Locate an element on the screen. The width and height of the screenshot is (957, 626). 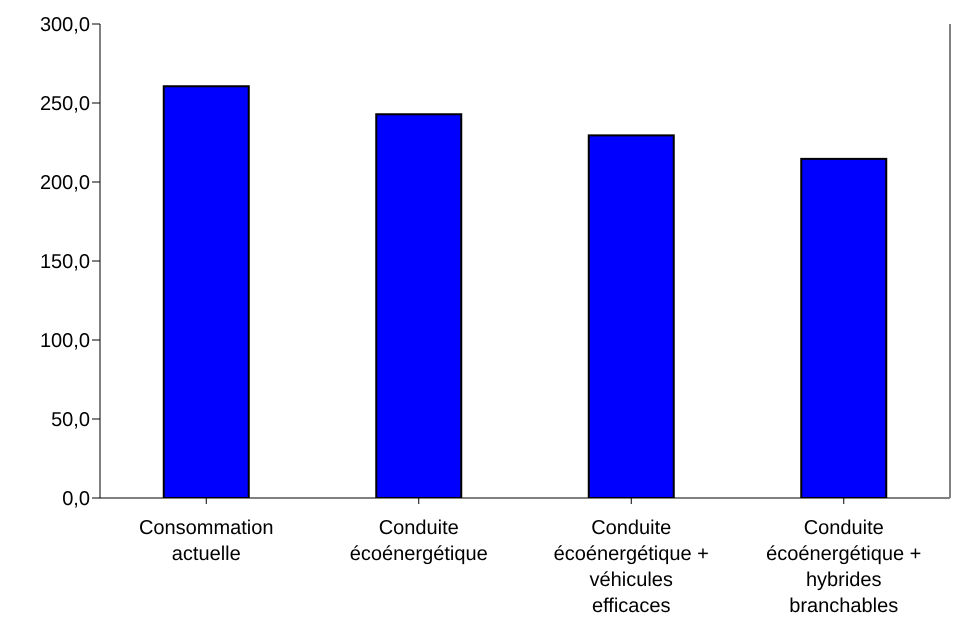
x-tick-label: Conduite écoénergétique + véhicules efficaces is located at coordinates (631, 567).